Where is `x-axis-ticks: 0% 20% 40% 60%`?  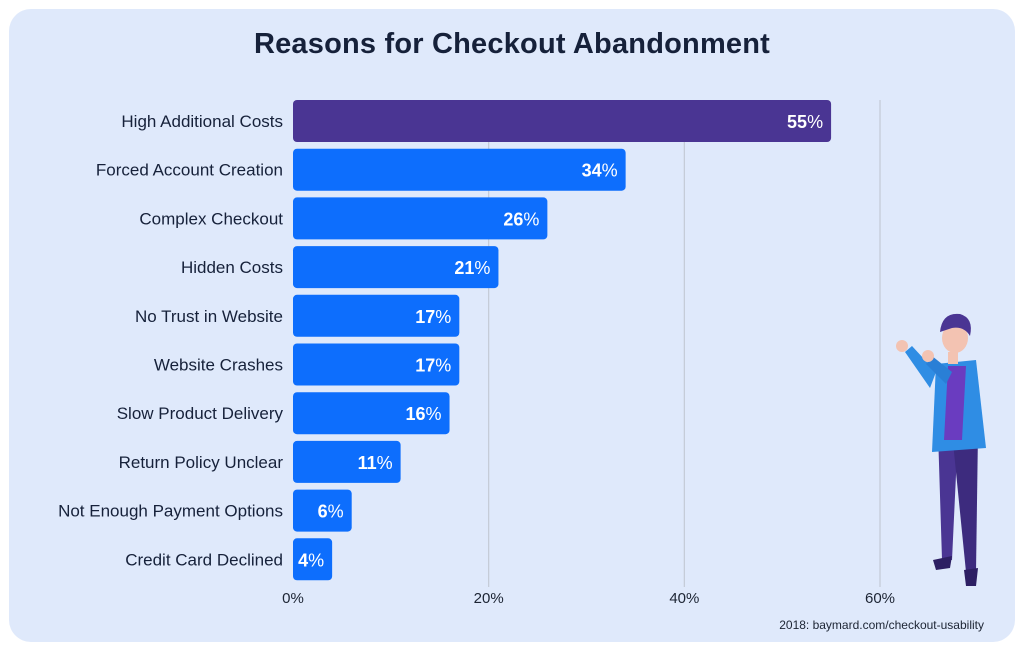
x-axis-ticks: 0% 20% 40% 60% is located at coordinates (588, 598).